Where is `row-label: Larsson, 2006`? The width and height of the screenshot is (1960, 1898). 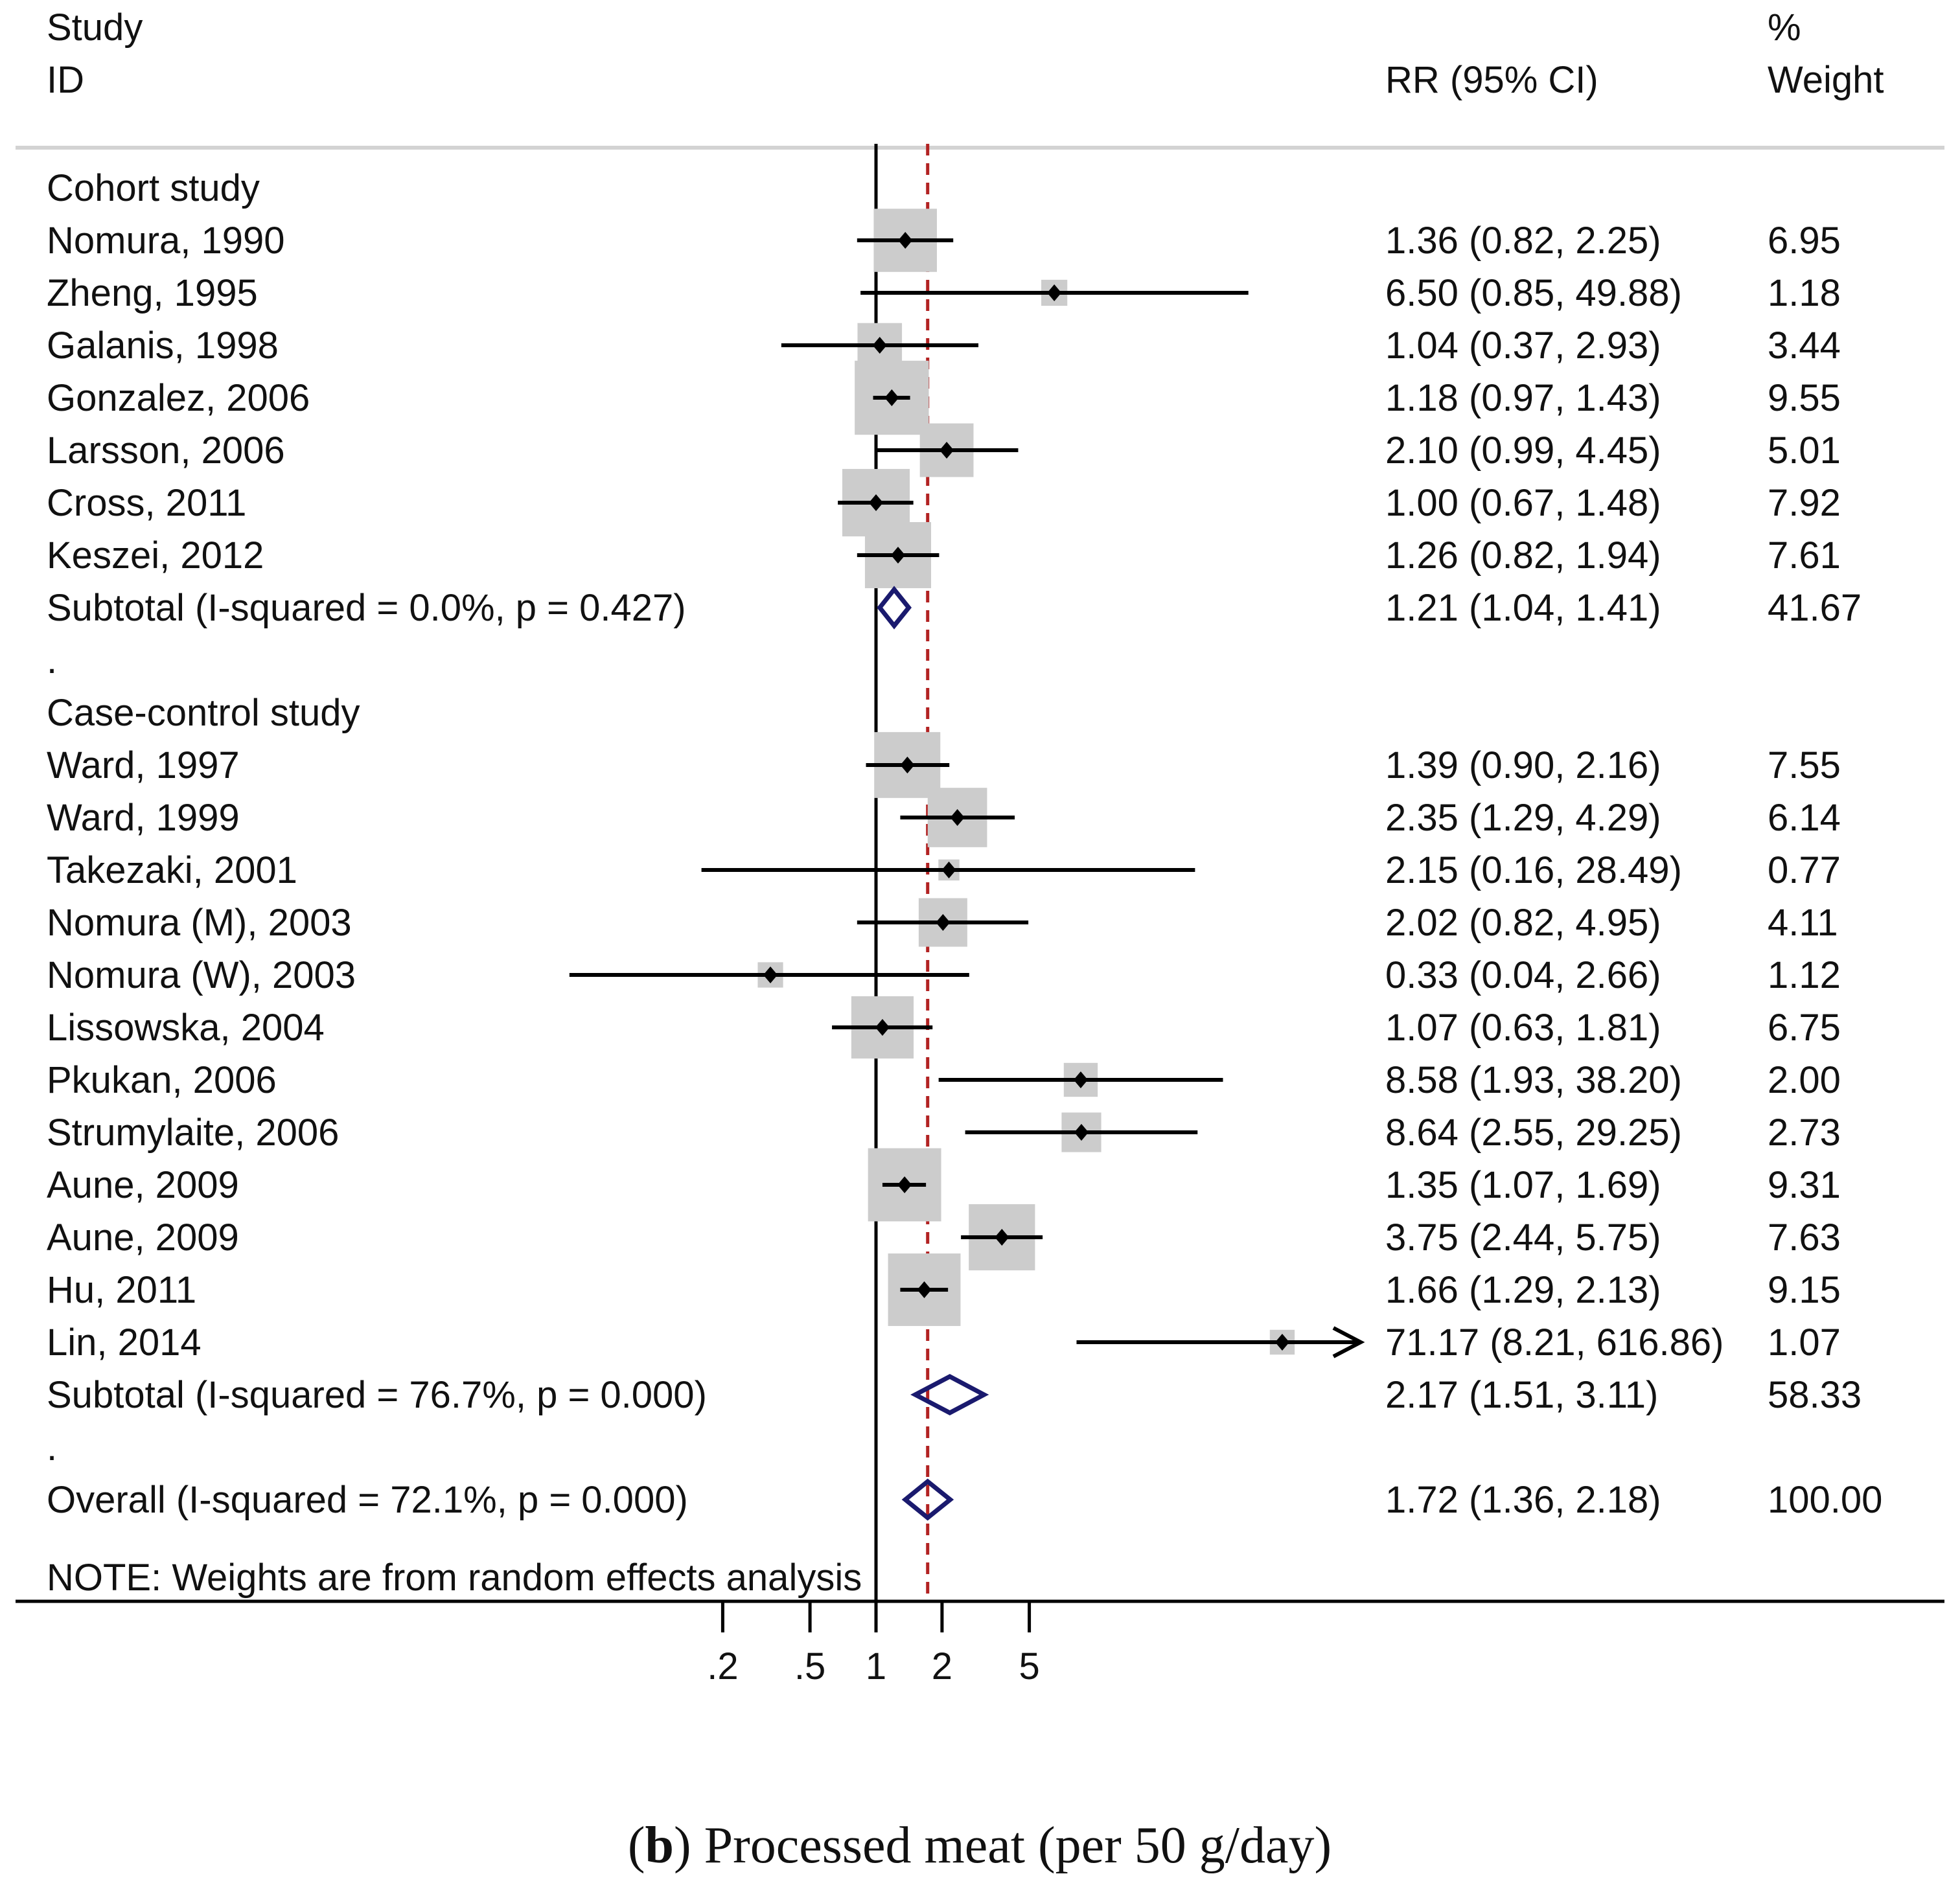 row-label: Larsson, 2006 is located at coordinates (166, 451).